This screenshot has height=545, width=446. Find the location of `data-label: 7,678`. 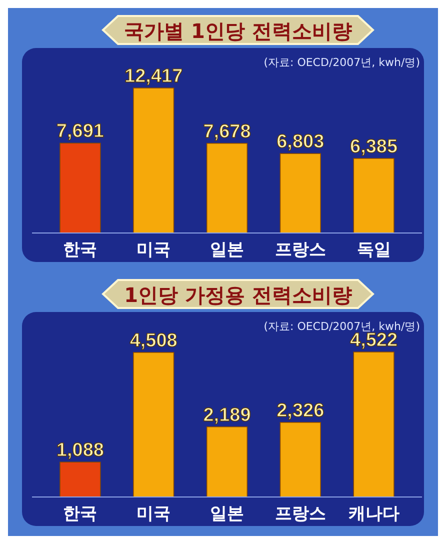

data-label: 7,678 is located at coordinates (227, 131).